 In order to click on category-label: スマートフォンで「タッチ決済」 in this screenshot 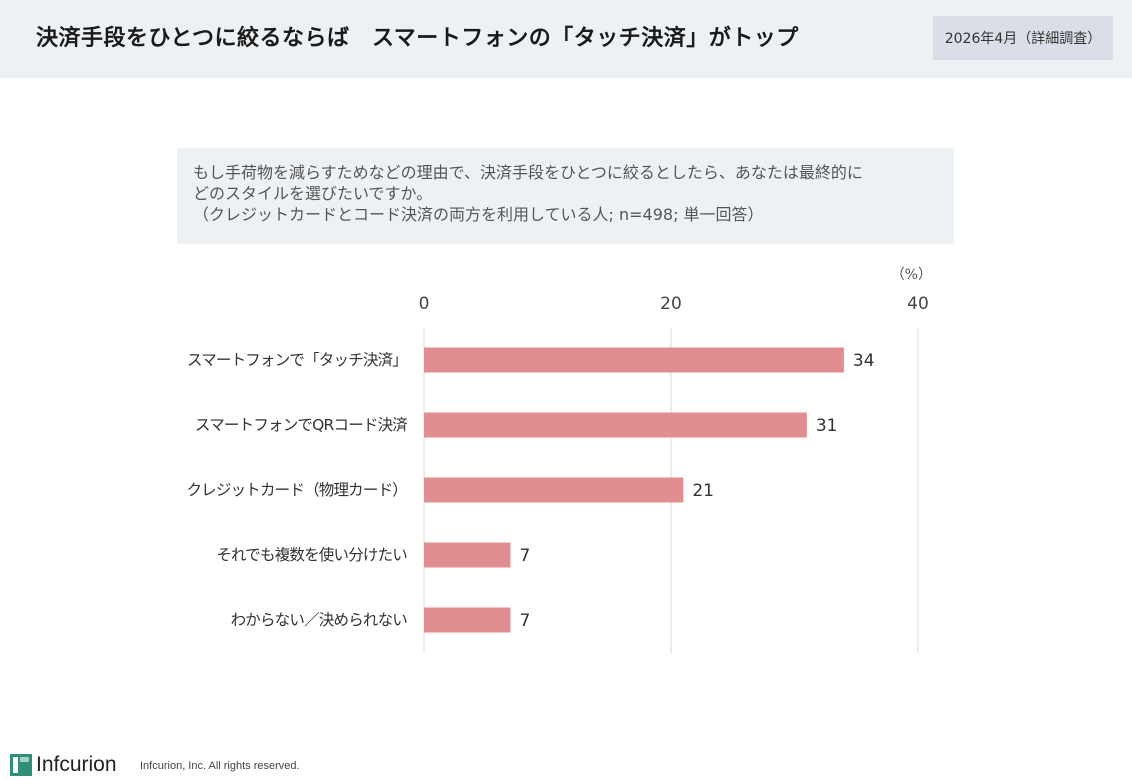, I will do `click(297, 360)`.